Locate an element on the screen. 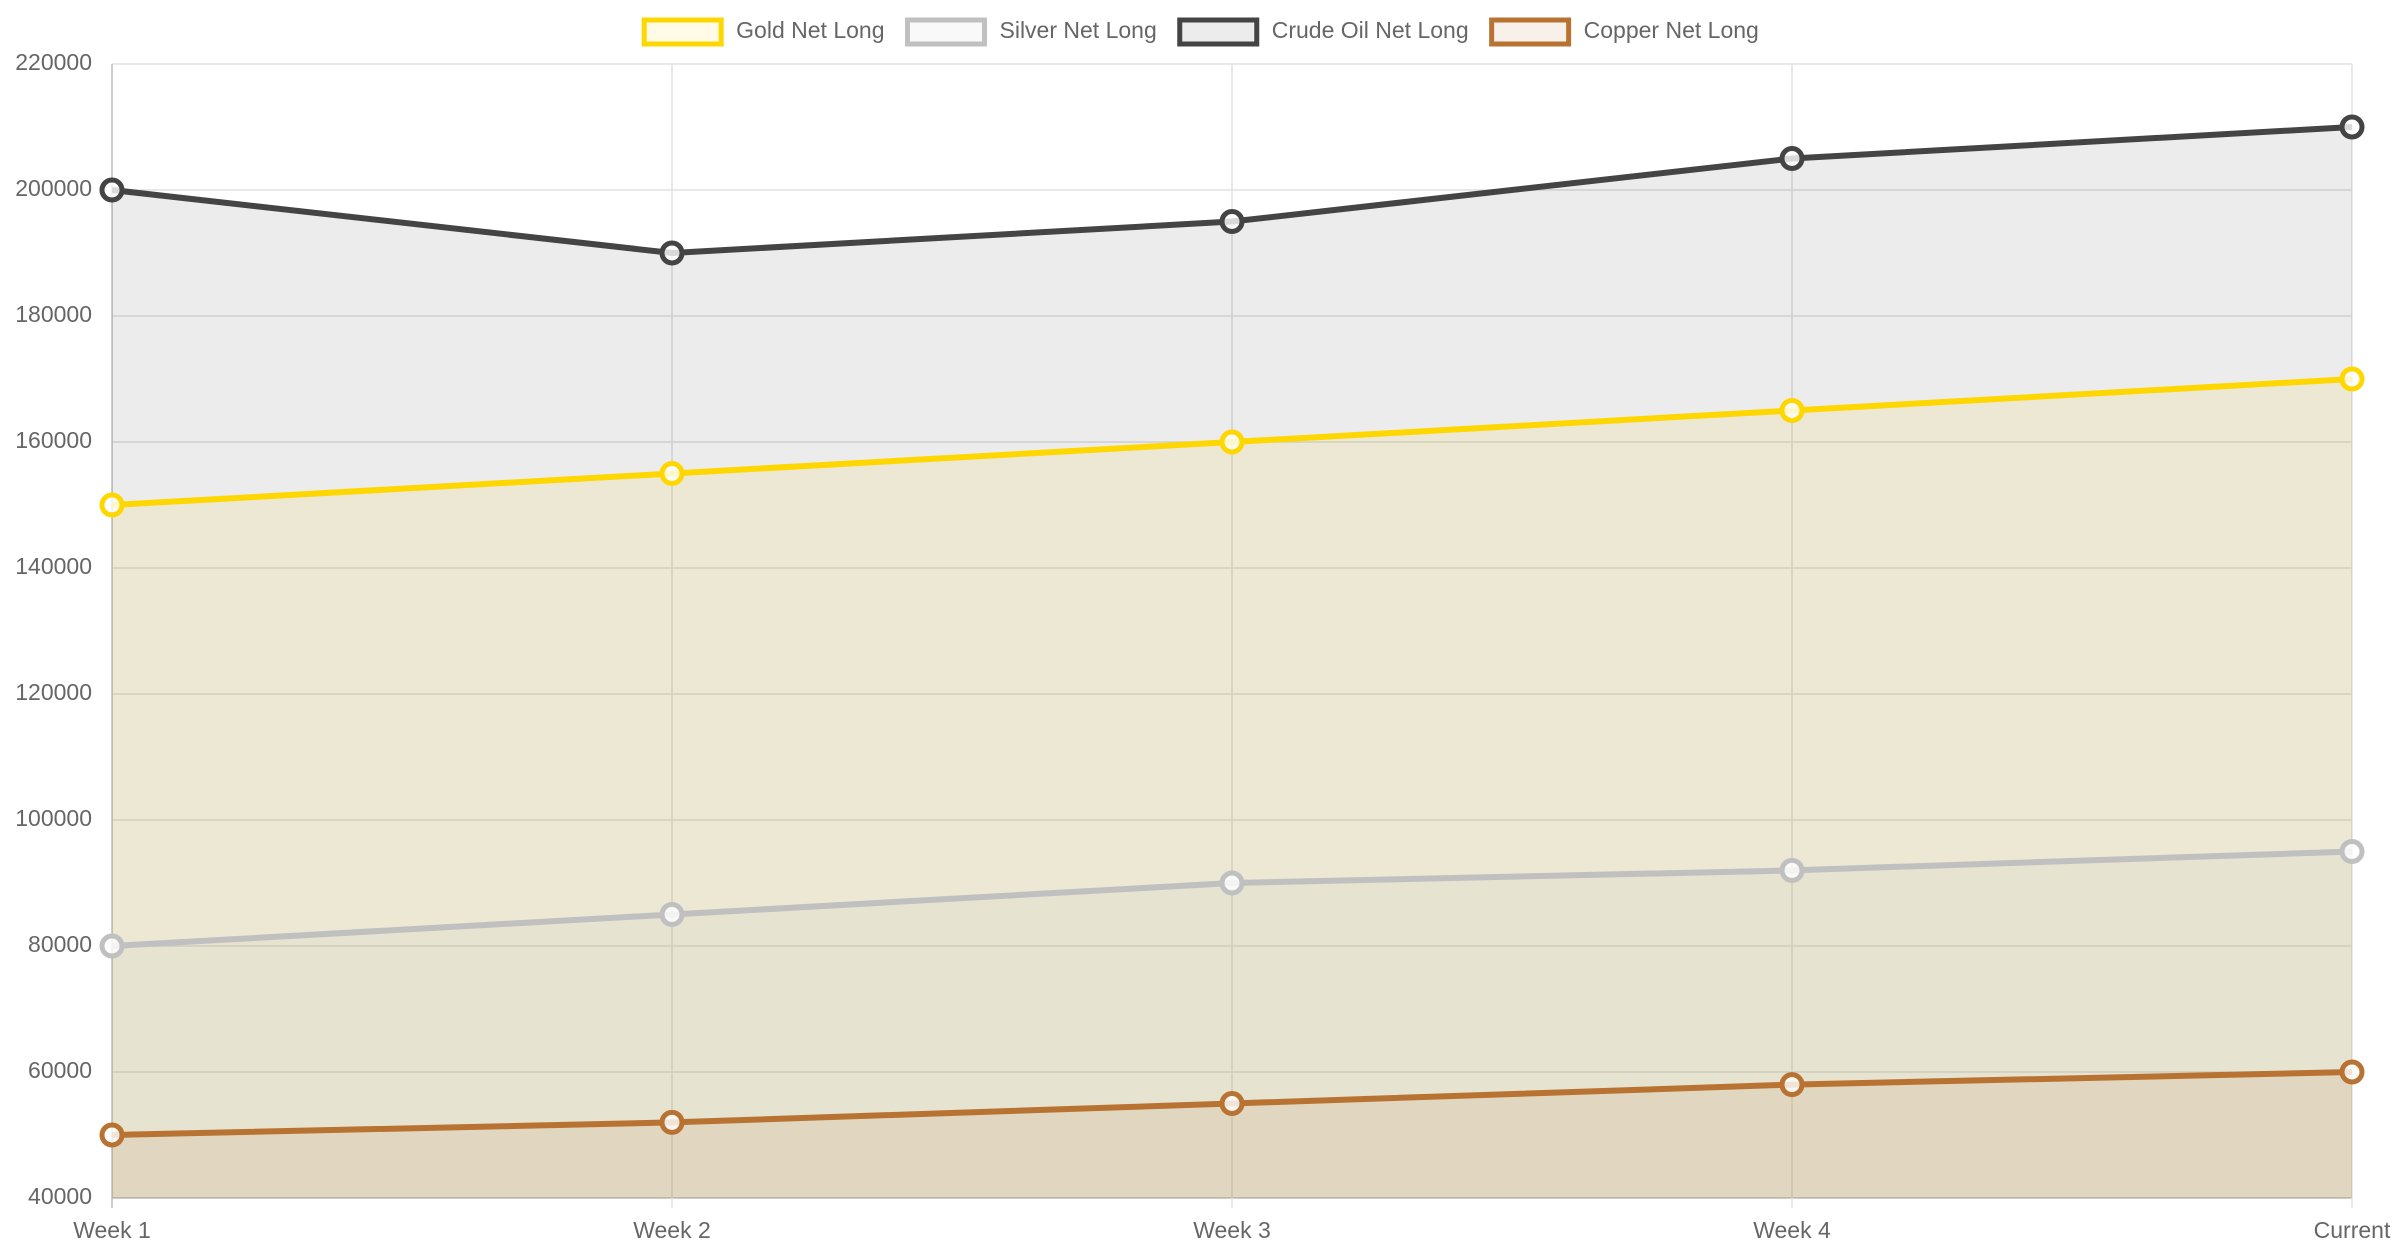 The width and height of the screenshot is (2400, 1260). x-tick-label: Week 4 is located at coordinates (1792, 1230).